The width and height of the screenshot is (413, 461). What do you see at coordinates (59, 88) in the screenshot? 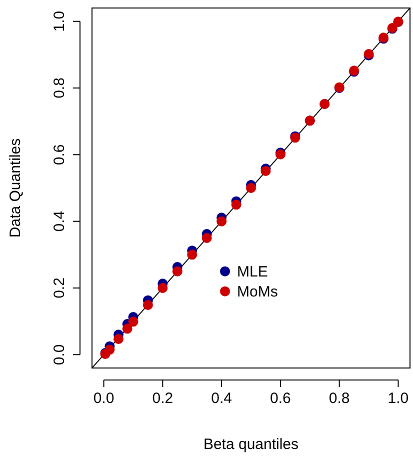
I see `y-tick-label: 0.8` at bounding box center [59, 88].